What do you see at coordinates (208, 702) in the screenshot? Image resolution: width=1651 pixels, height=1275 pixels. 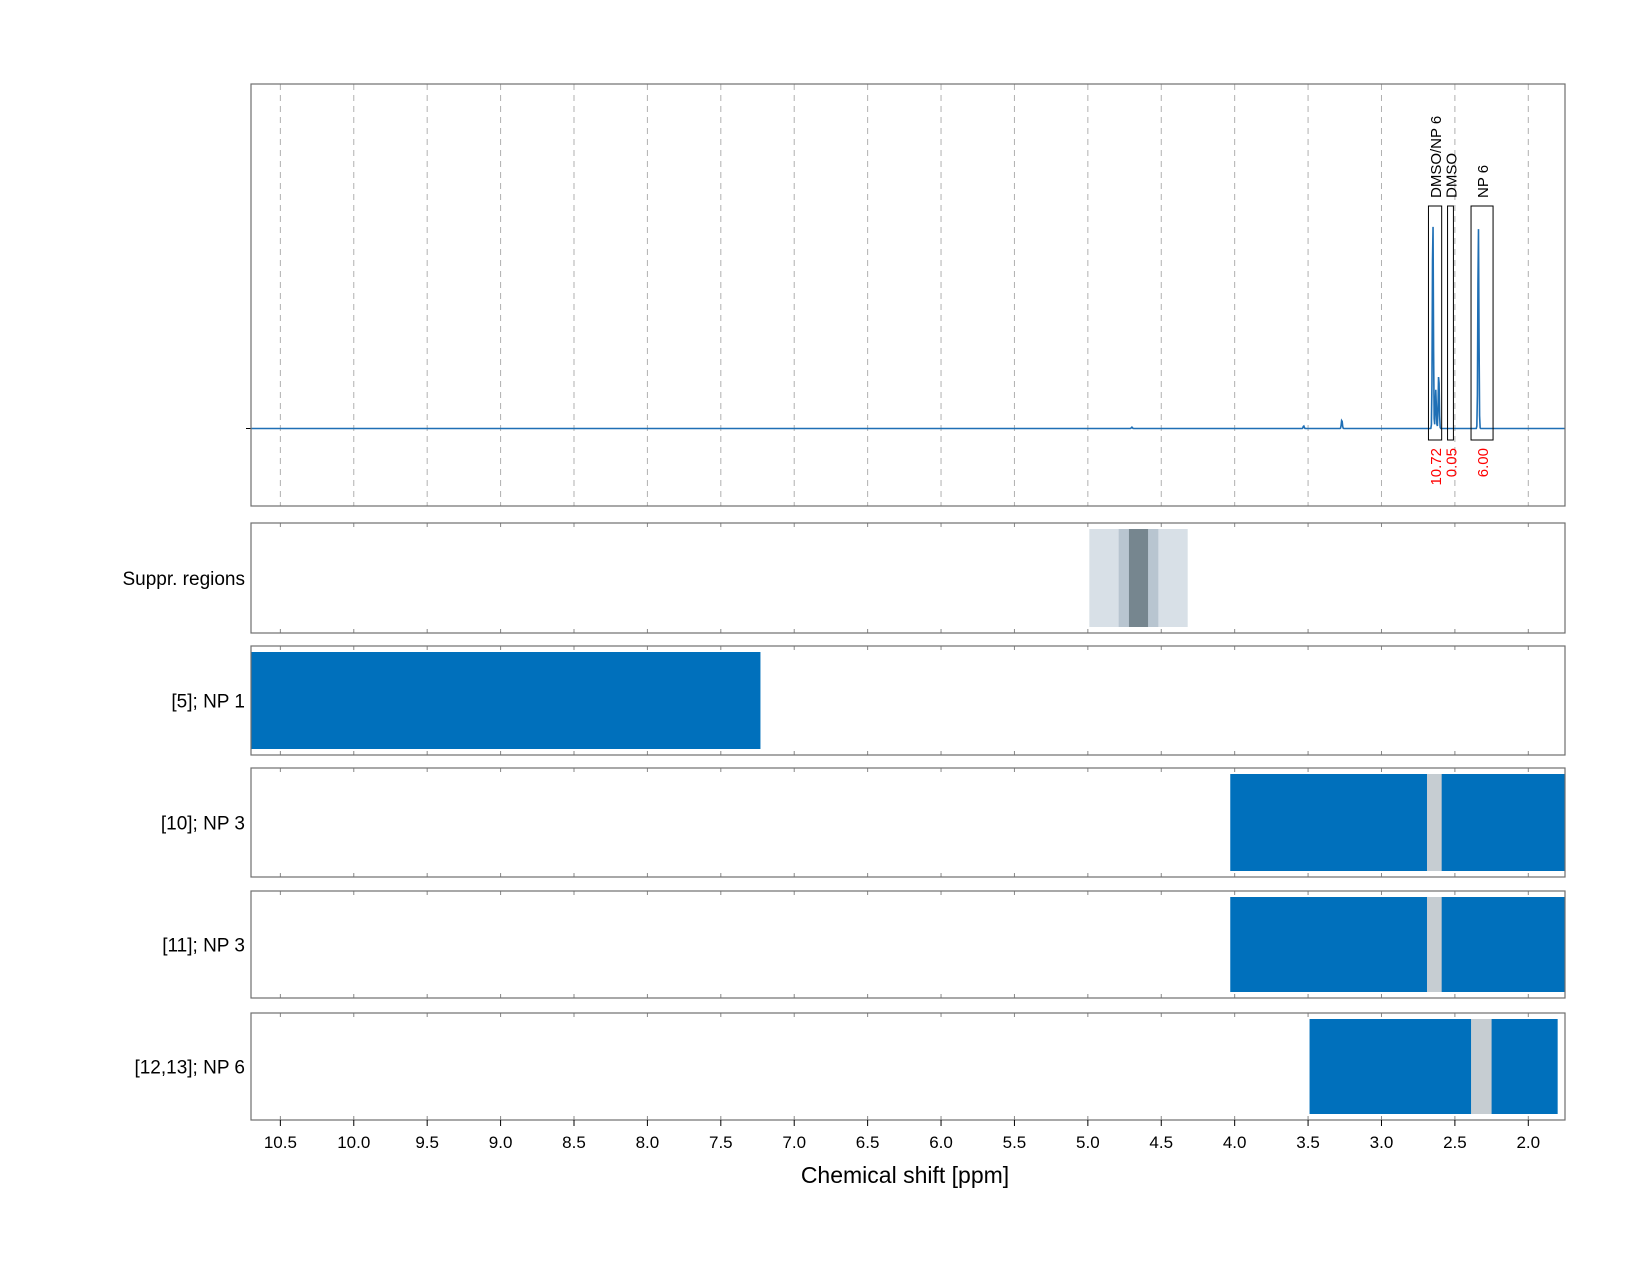 I see `track-label: [5]; NP 1` at bounding box center [208, 702].